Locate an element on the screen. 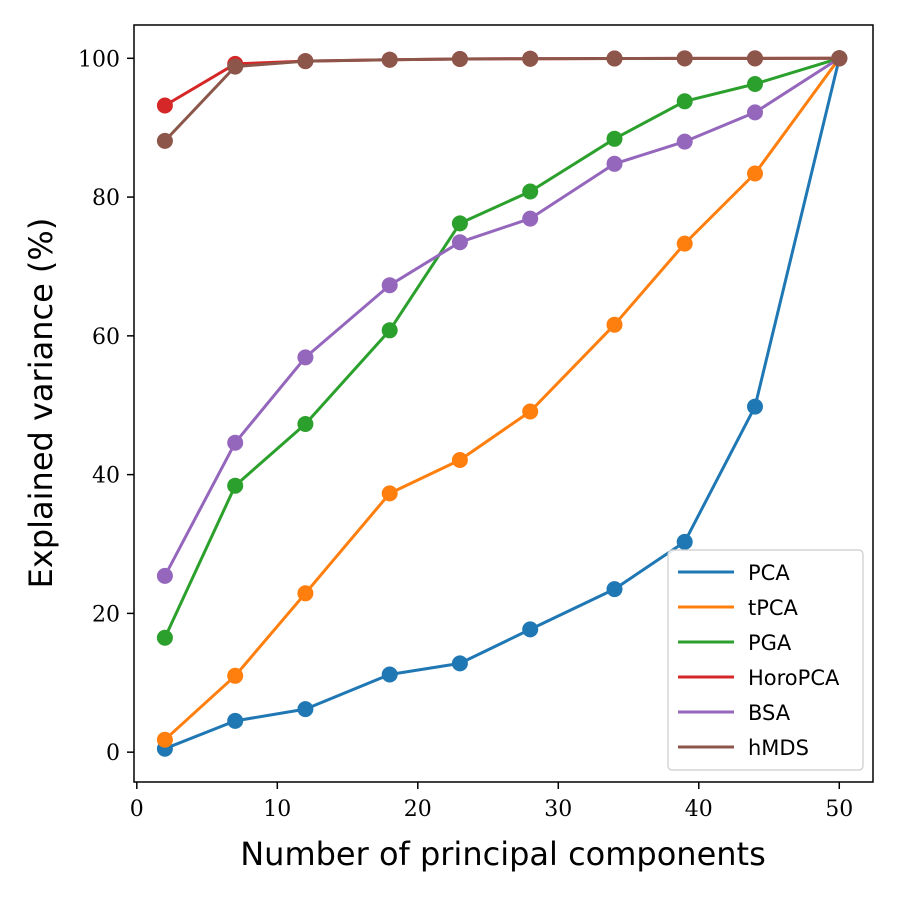 The image size is (900, 900). y-tick-label: 80 is located at coordinates (106, 198).